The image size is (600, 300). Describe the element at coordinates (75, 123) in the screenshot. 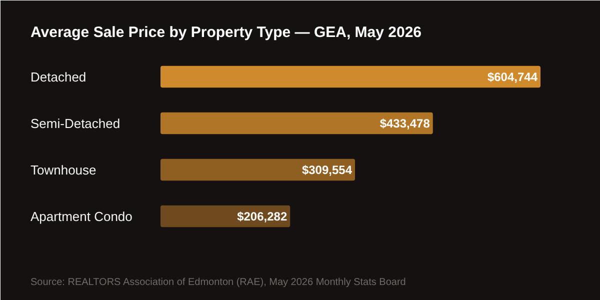

I see `y-tick-label: Semi-Detached` at that location.